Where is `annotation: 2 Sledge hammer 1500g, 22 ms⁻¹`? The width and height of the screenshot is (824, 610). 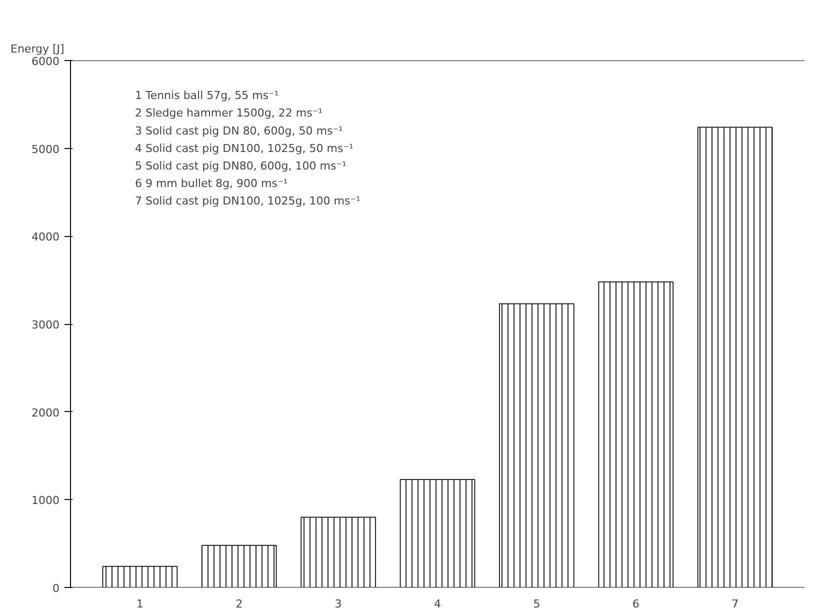 annotation: 2 Sledge hammer 1500g, 22 ms⁻¹ is located at coordinates (228, 113).